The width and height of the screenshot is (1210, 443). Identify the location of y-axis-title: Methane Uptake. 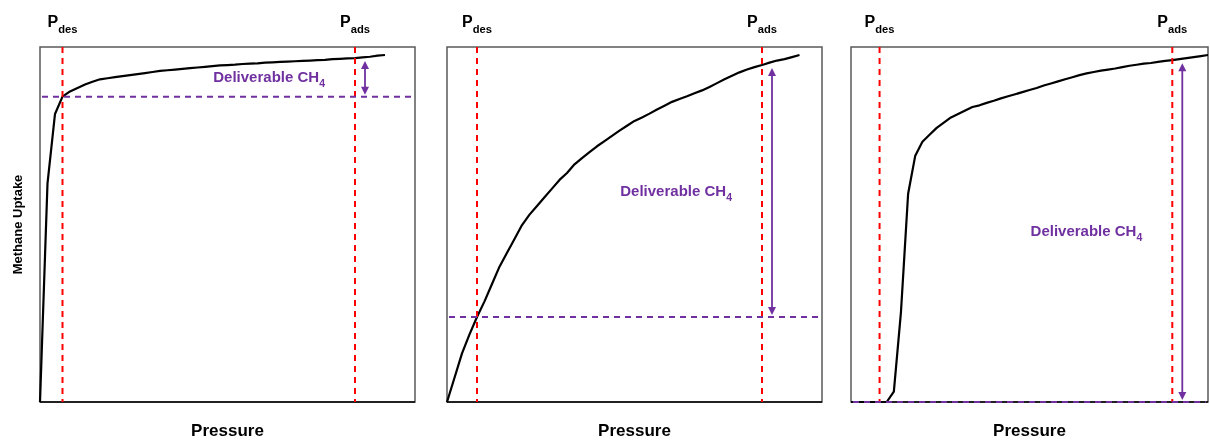
(17, 224).